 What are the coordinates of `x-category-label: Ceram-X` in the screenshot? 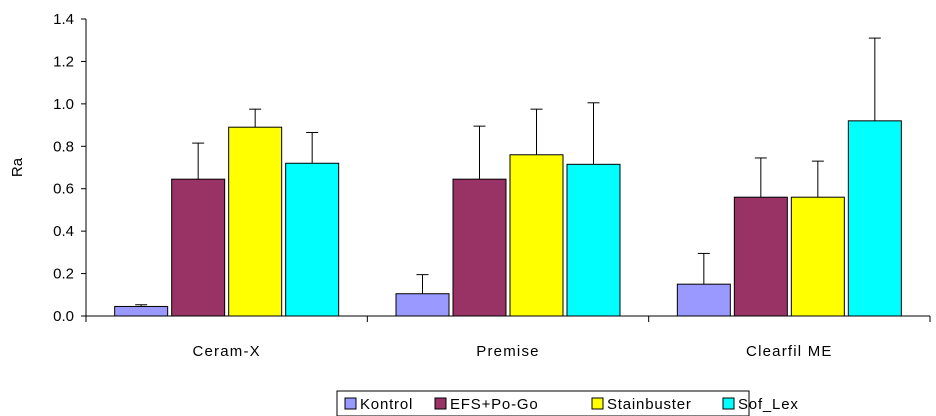 It's located at (226, 351).